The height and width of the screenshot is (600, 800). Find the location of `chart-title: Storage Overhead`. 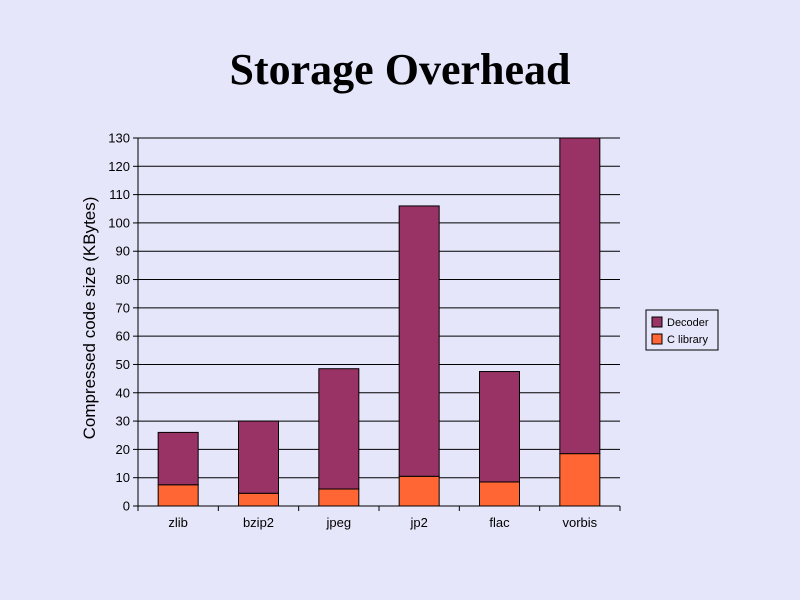

chart-title: Storage Overhead is located at coordinates (400, 69).